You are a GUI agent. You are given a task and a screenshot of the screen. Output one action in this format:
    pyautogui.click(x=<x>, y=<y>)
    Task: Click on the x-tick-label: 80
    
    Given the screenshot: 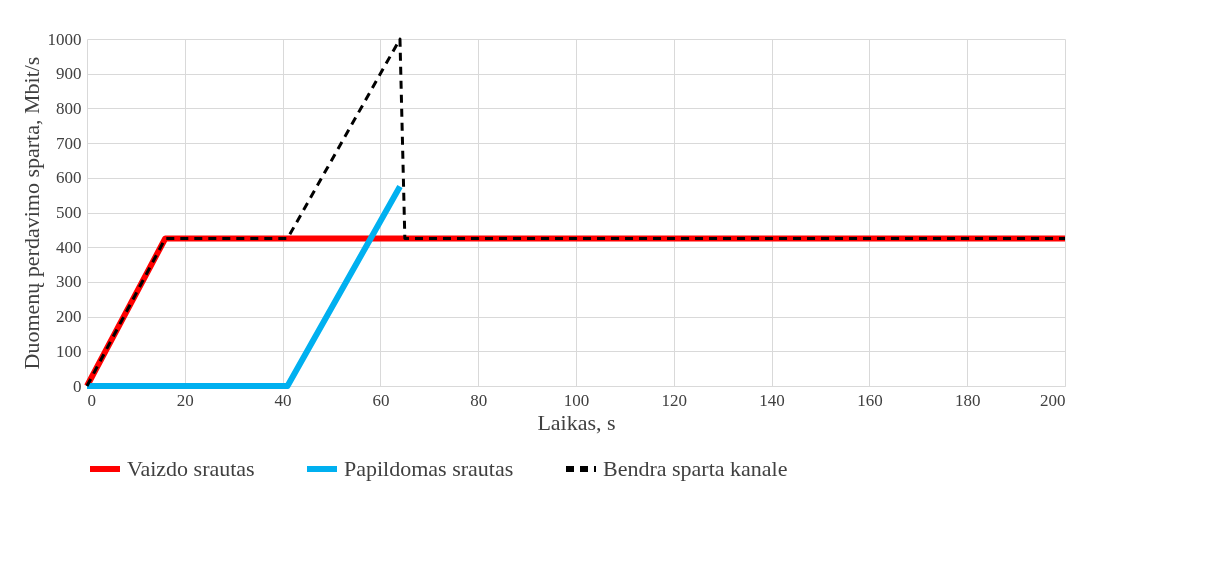 What is the action you would take?
    pyautogui.click(x=479, y=400)
    